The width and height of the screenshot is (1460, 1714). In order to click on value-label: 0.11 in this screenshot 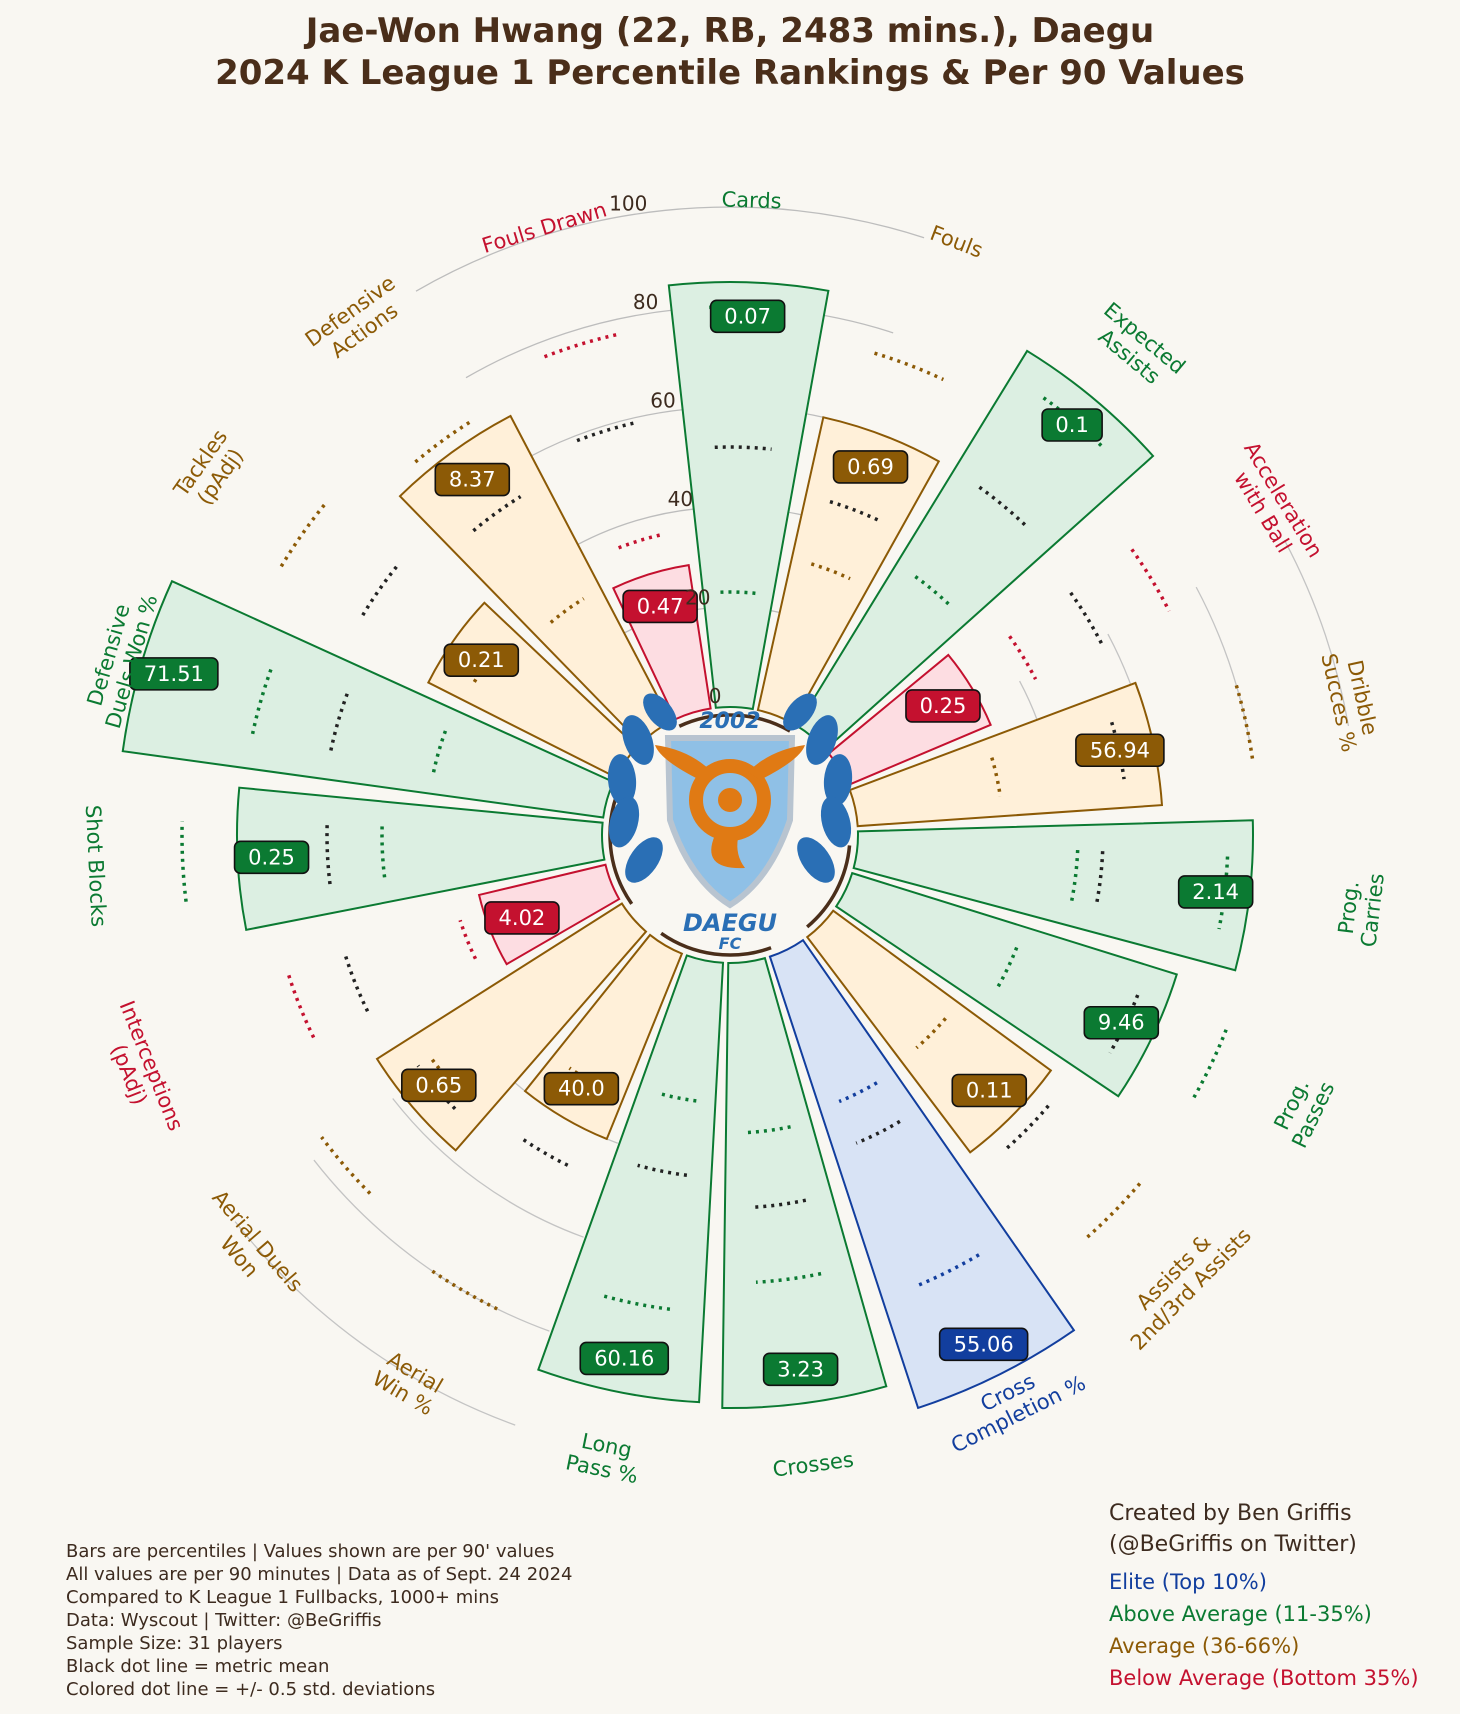, I will do `click(989, 1090)`.